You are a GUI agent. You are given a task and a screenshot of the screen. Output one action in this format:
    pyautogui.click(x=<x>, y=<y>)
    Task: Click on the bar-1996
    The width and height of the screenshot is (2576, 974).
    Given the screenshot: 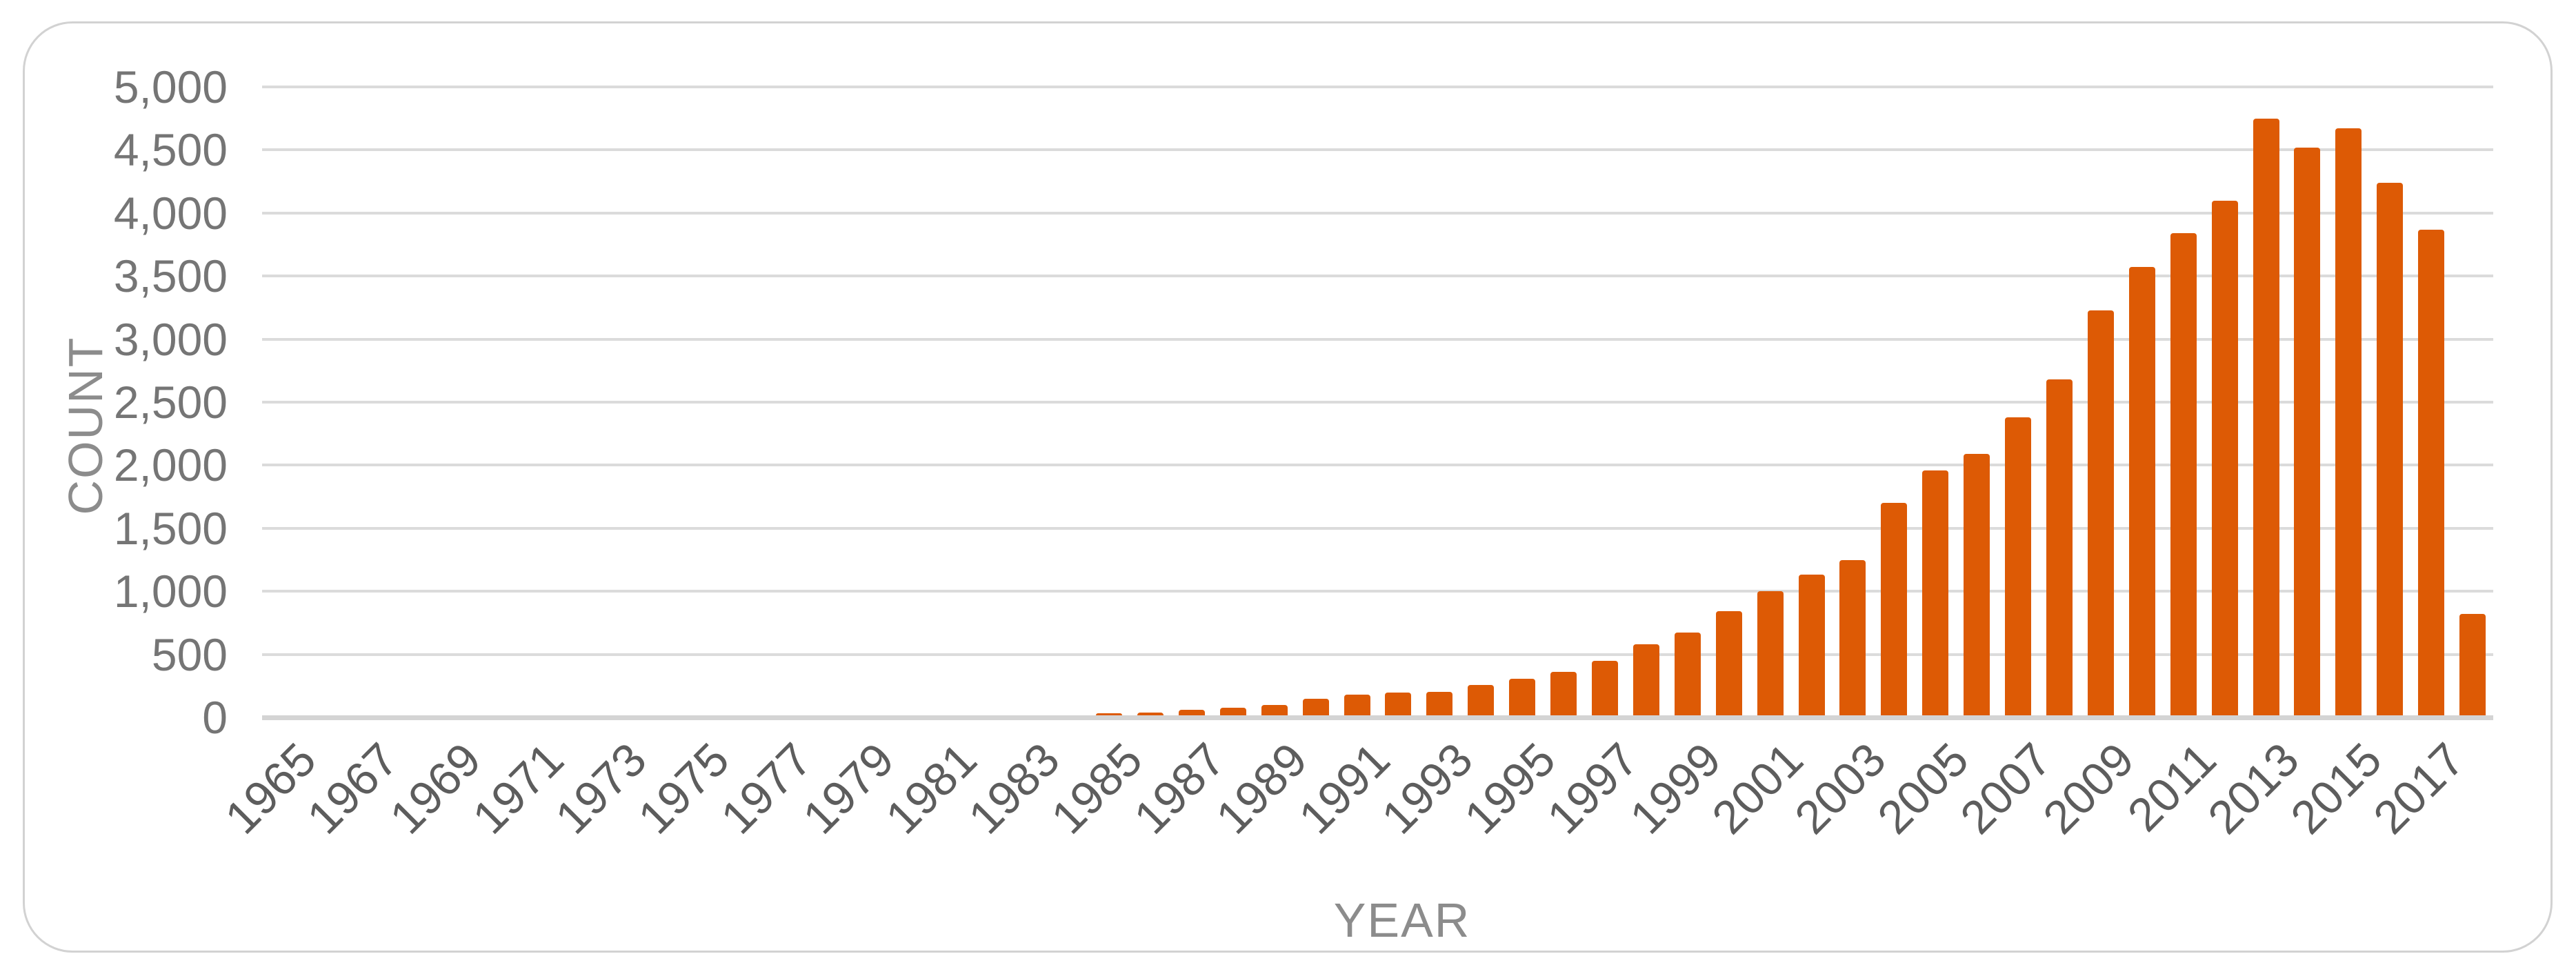 What is the action you would take?
    pyautogui.click(x=1563, y=694)
    